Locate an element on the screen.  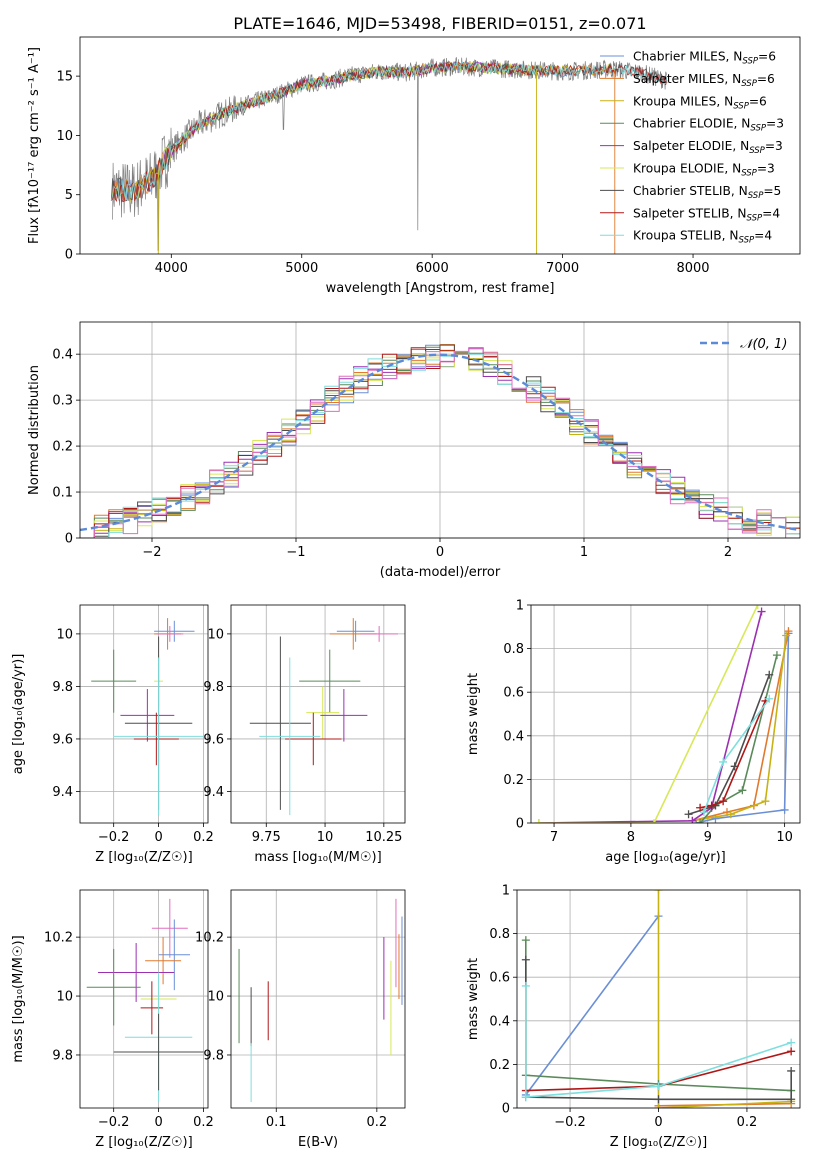
x-tick-label: 1 is located at coordinates (584, 552).